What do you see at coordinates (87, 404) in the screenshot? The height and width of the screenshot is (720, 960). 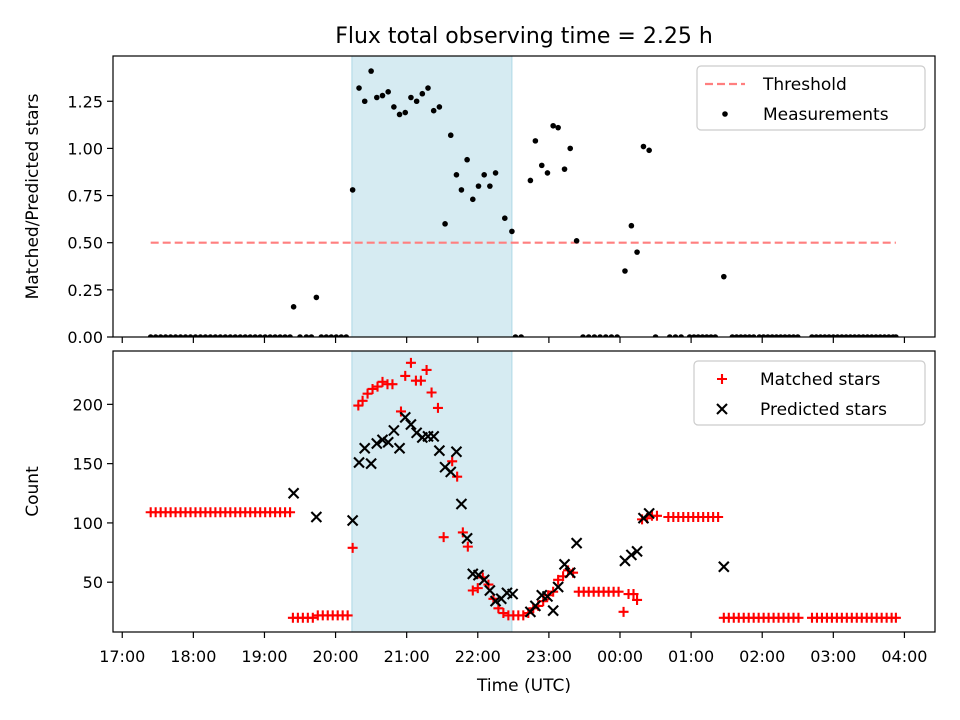 I see `y-tick-label: 200` at bounding box center [87, 404].